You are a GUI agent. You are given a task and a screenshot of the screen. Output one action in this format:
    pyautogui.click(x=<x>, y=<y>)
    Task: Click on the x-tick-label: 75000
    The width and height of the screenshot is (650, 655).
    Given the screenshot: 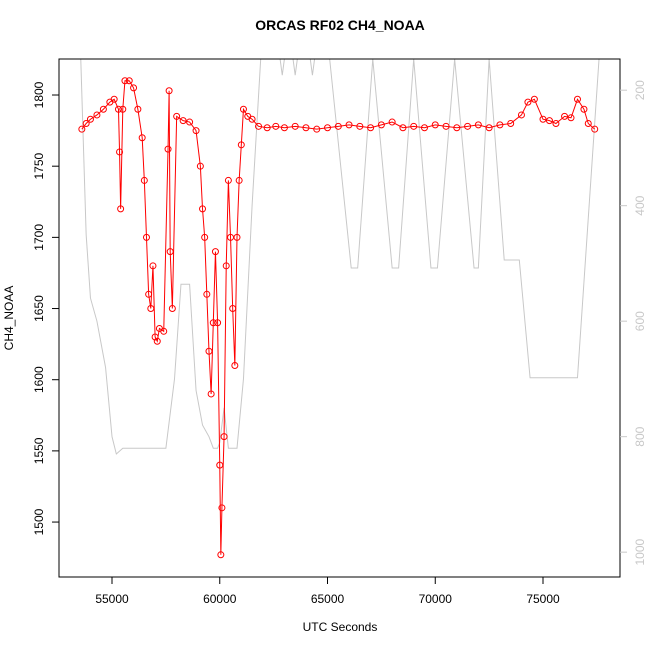 What is the action you would take?
    pyautogui.click(x=543, y=599)
    